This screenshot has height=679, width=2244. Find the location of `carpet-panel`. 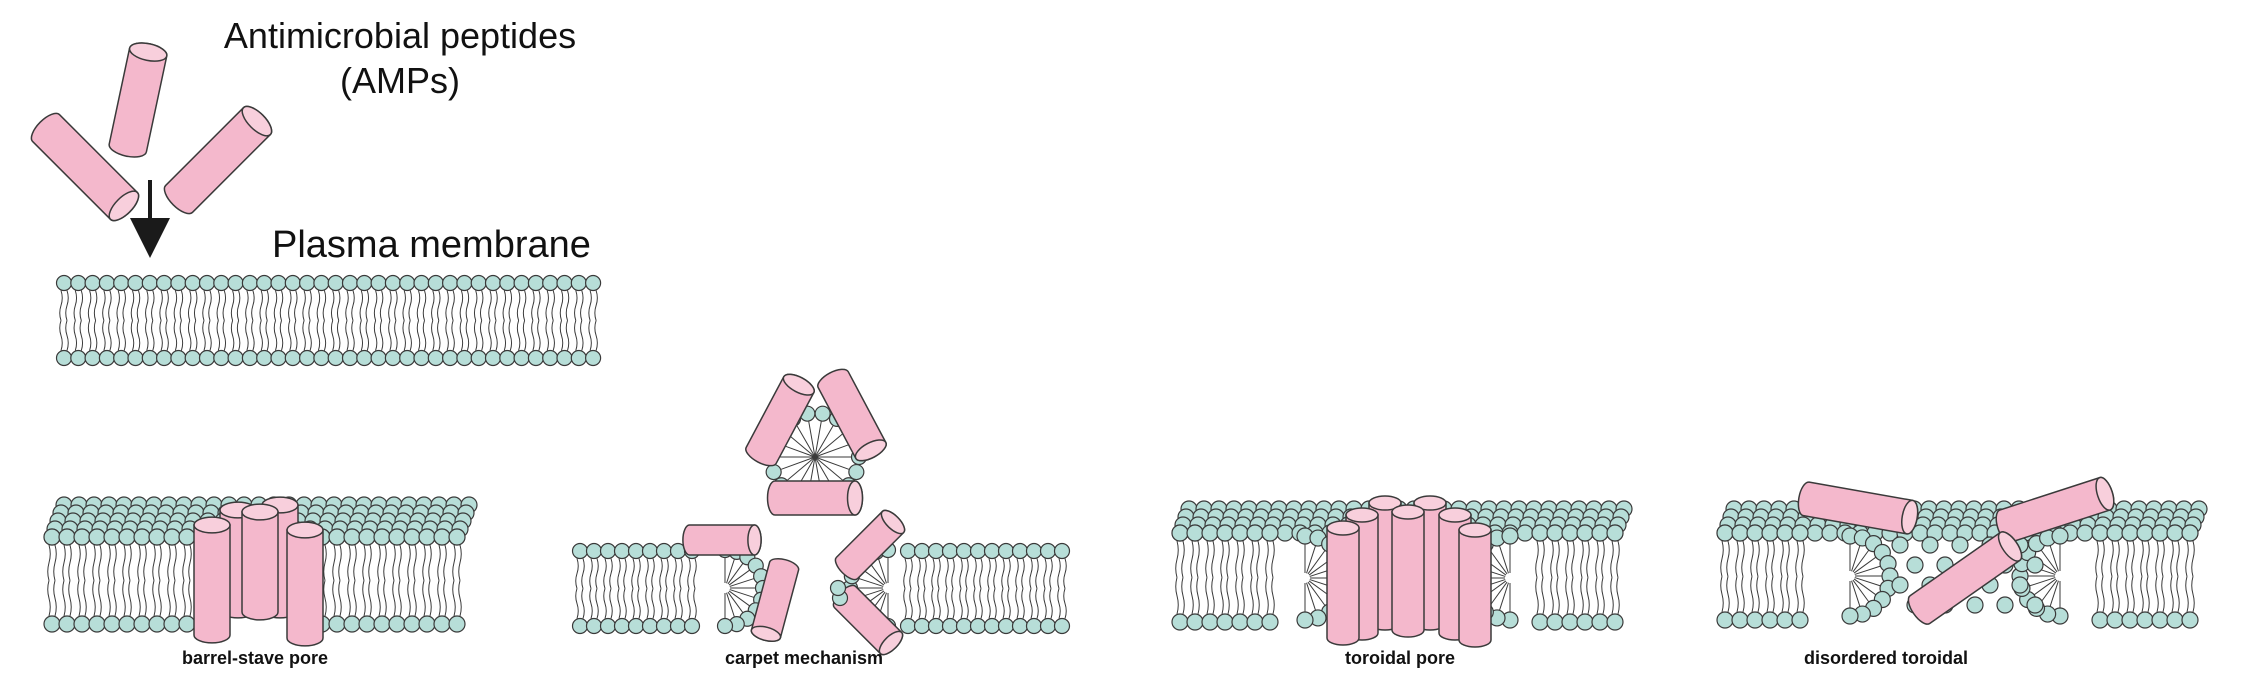

carpet-panel is located at coordinates (821, 512).